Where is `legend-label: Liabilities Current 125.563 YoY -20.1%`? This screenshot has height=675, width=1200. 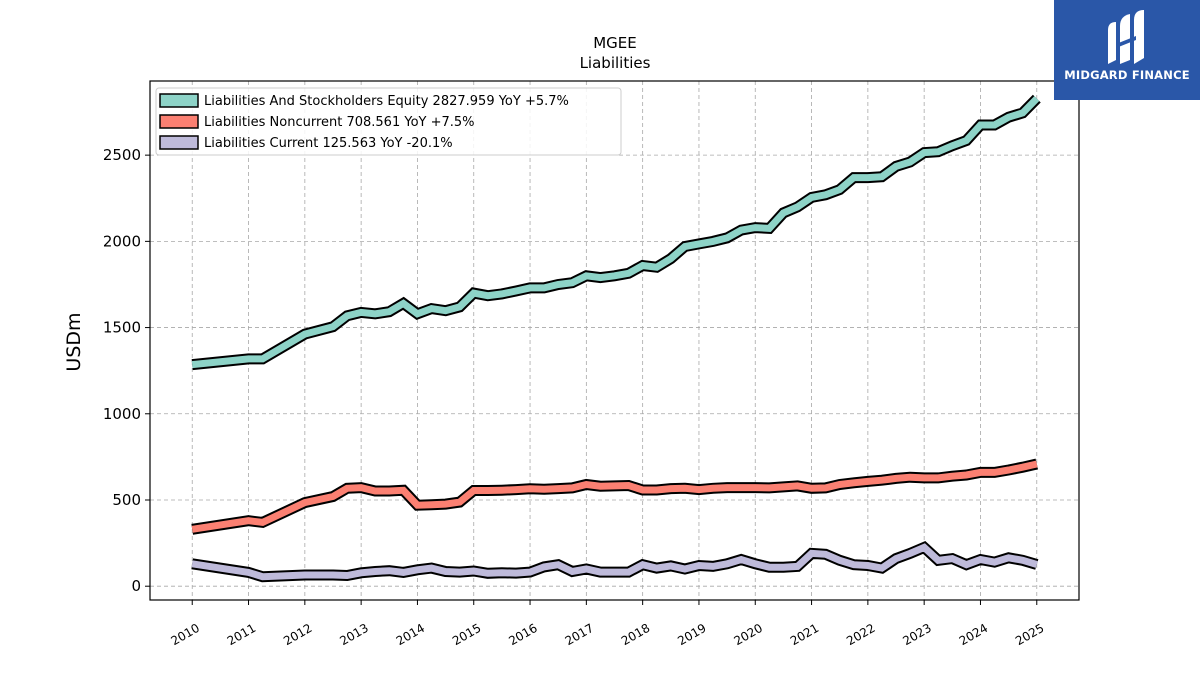
legend-label: Liabilities Current 125.563 YoY -20.1% is located at coordinates (328, 143).